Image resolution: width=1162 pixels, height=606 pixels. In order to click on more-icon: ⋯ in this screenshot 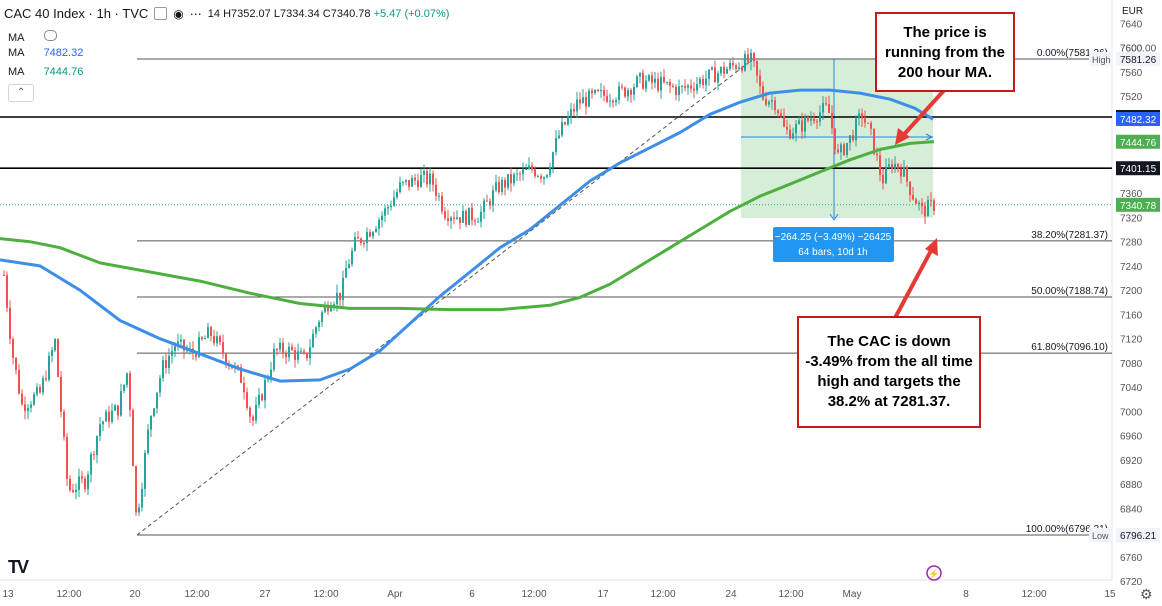, I will do `click(195, 13)`.